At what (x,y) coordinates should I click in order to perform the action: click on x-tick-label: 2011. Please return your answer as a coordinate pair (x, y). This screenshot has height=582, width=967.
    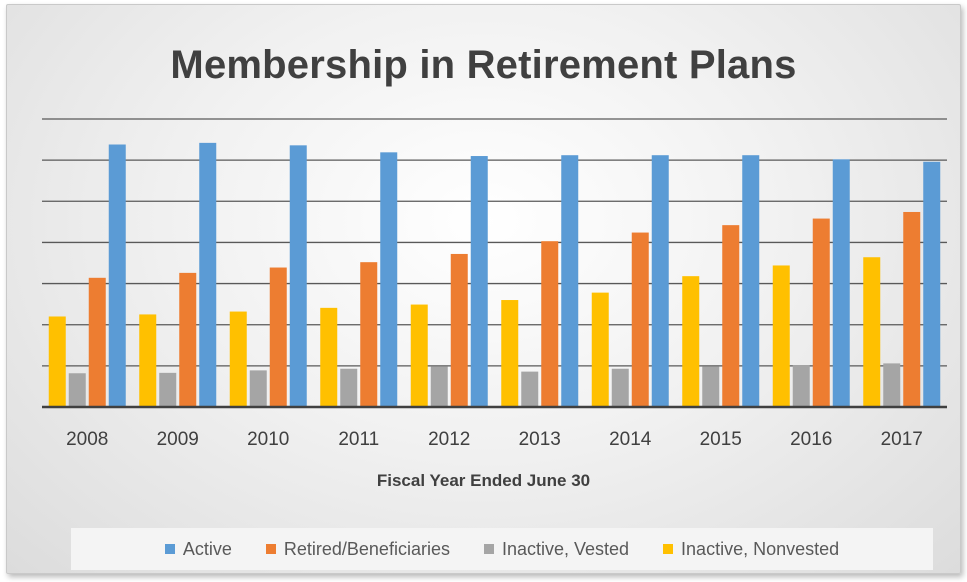
    Looking at the image, I should click on (358, 439).